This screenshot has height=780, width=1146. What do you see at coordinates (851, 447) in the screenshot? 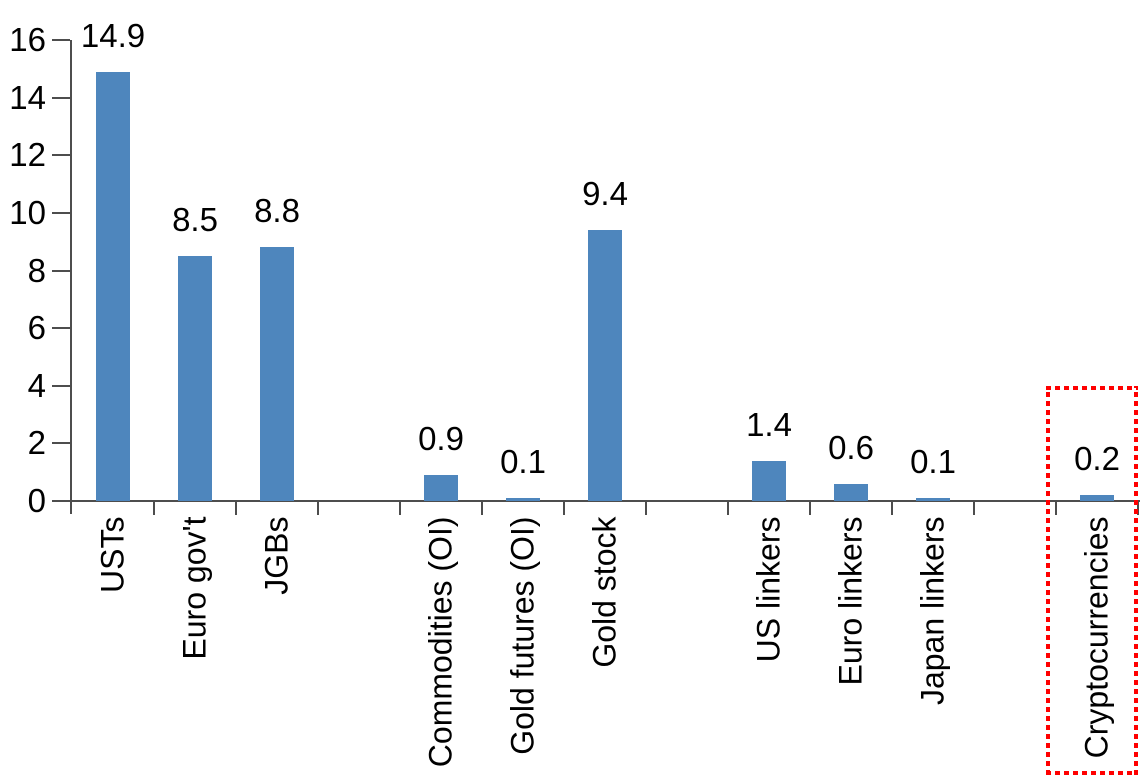
I see `bar-value-label: 0.6` at bounding box center [851, 447].